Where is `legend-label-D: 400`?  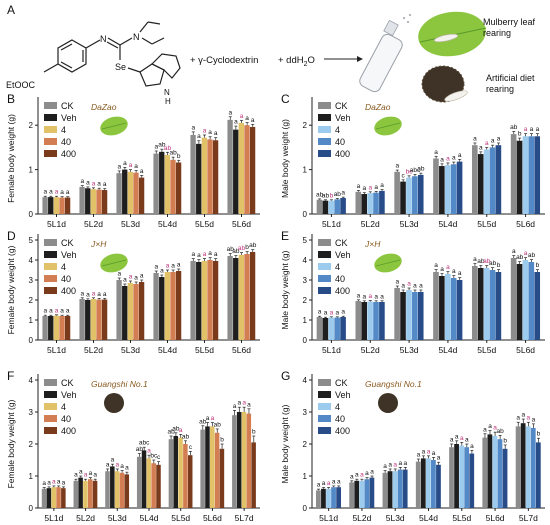 legend-label-D: 400 is located at coordinates (68, 291).